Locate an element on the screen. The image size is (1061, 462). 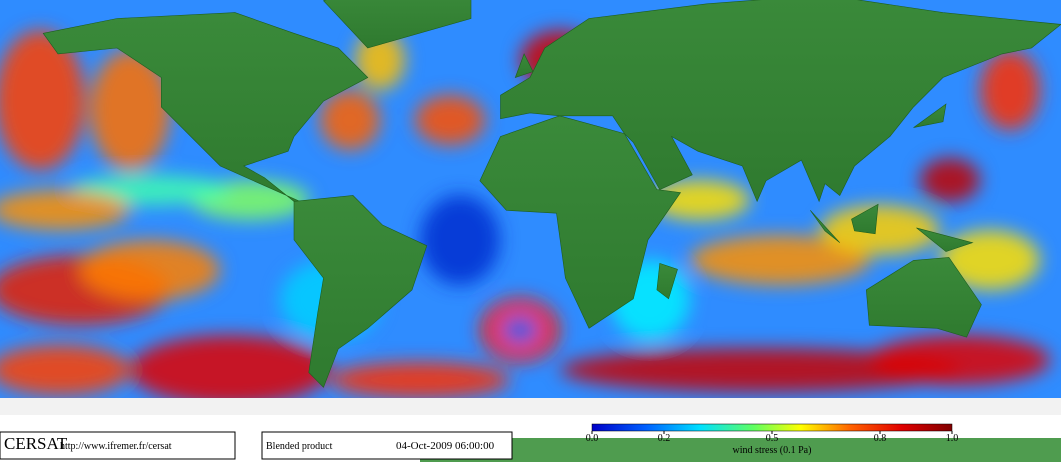
antarctica-land is located at coordinates (740, 450).